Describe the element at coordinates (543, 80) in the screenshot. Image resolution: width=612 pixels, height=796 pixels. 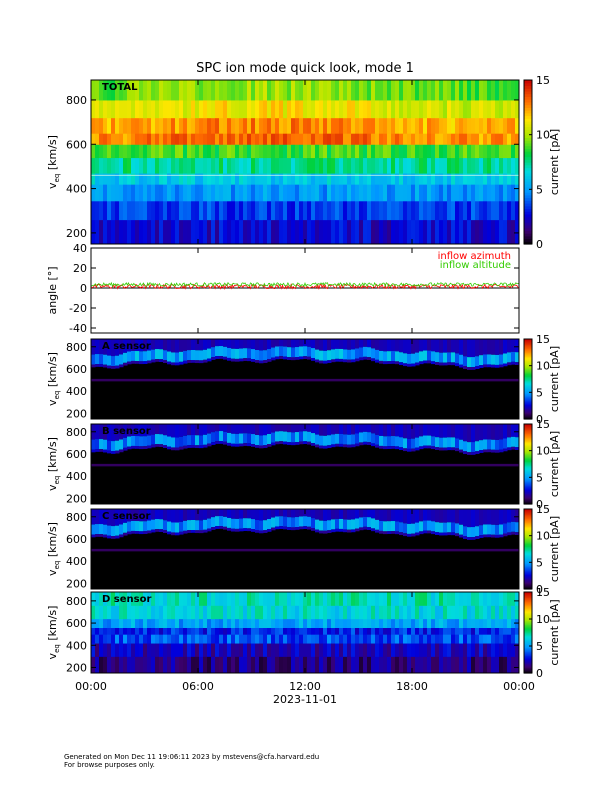
I see `colorbar-tick-label: 15` at that location.